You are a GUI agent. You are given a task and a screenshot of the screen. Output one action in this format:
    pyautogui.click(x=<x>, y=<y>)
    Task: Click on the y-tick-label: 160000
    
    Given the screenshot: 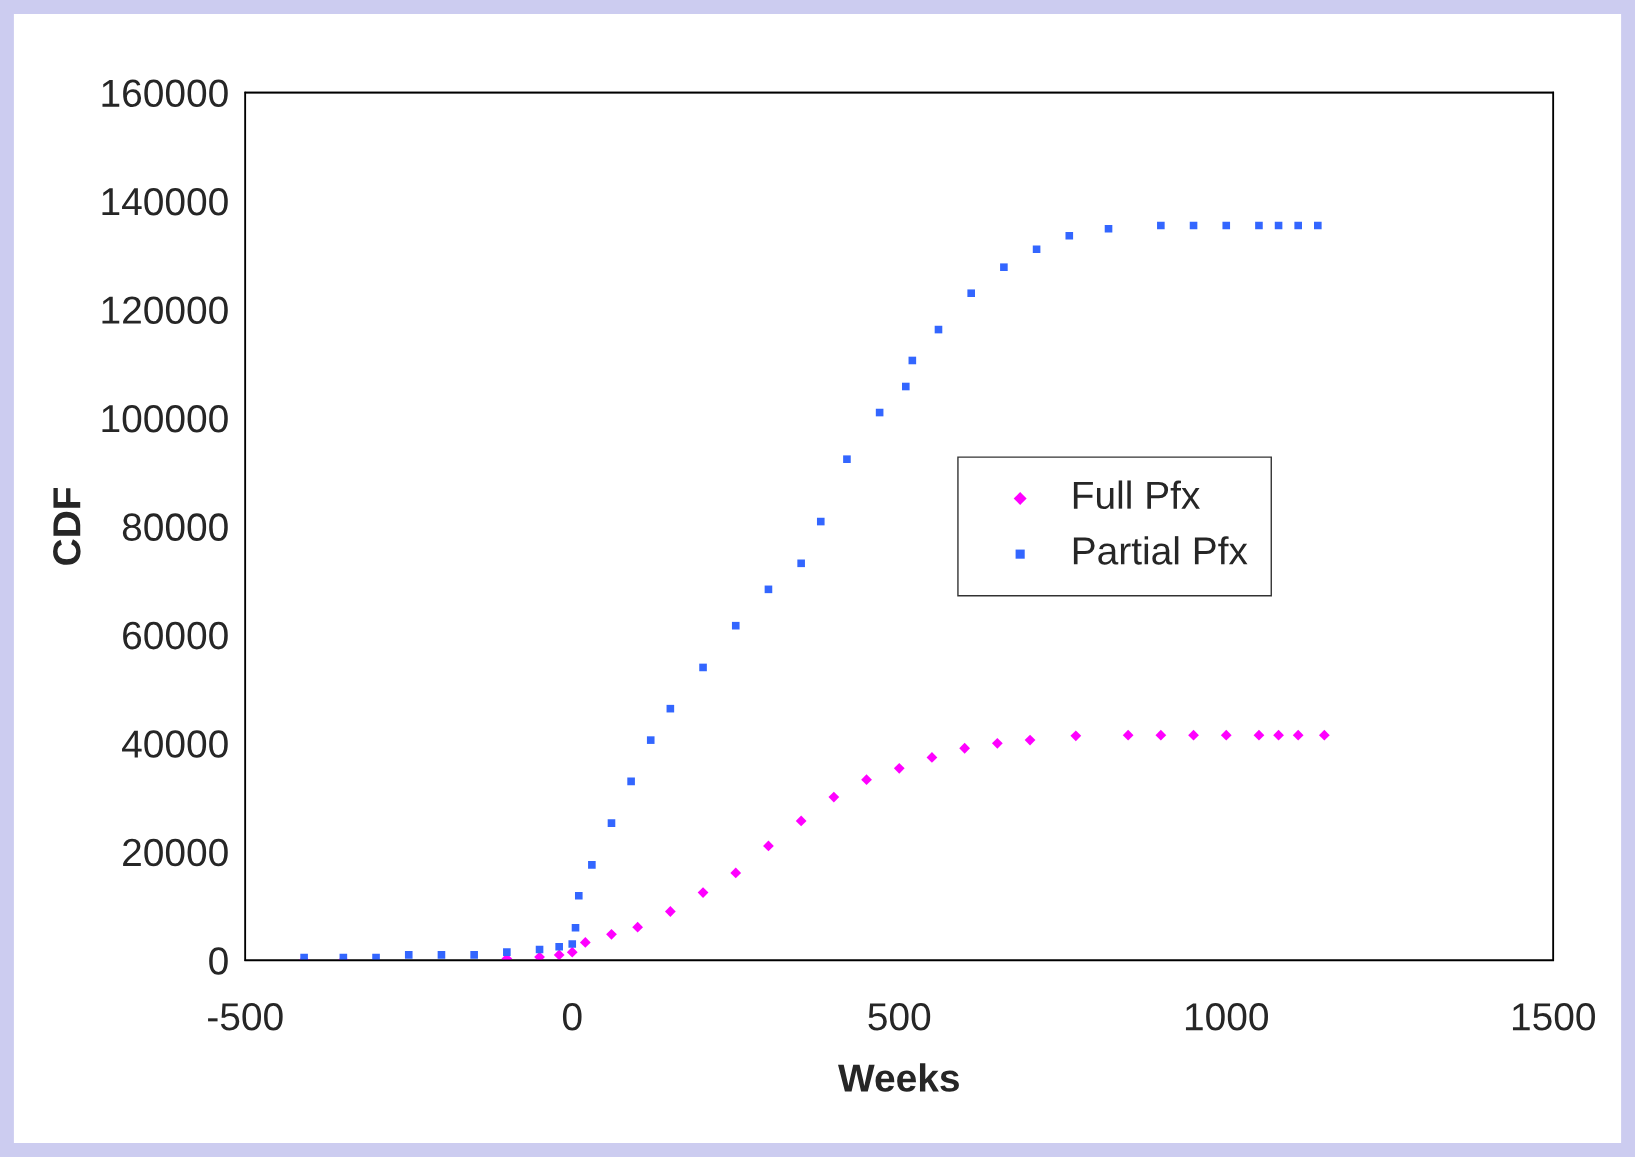 What is the action you would take?
    pyautogui.click(x=165, y=93)
    